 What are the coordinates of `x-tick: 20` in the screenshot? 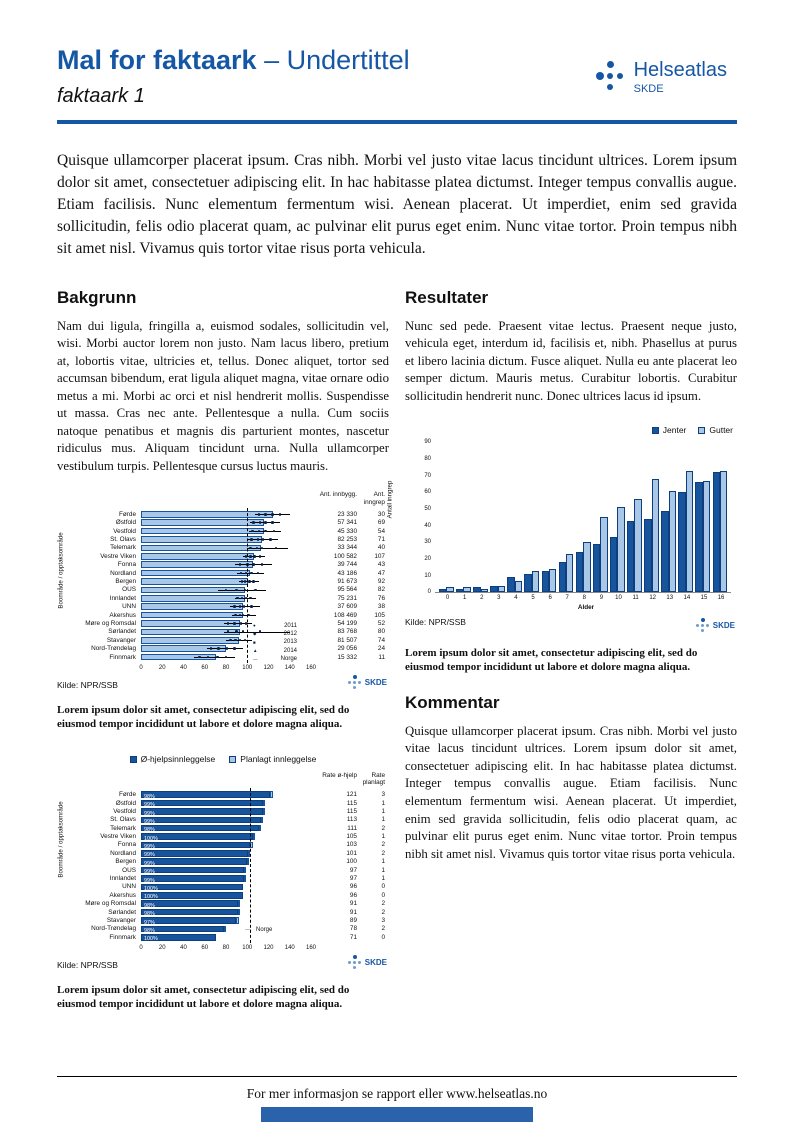 It's located at (162, 948).